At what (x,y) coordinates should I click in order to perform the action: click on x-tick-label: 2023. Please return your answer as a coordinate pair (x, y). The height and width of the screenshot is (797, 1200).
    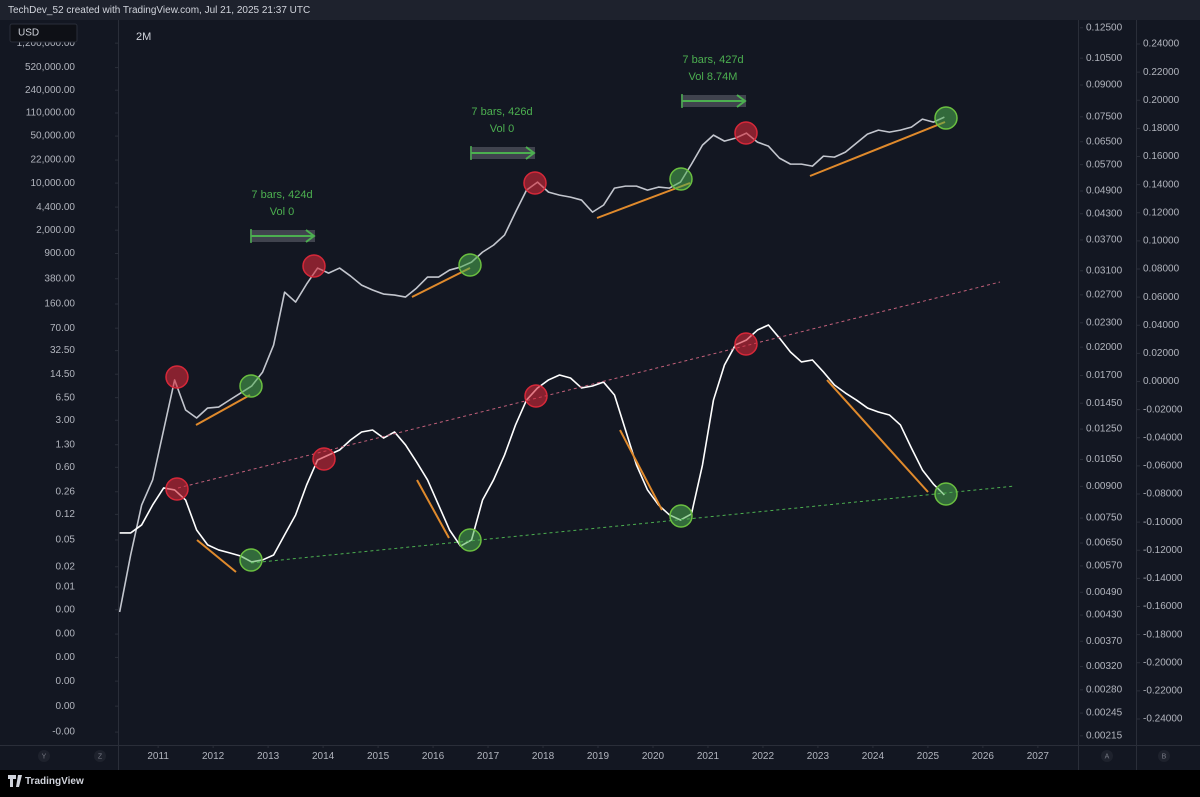
    Looking at the image, I should click on (818, 756).